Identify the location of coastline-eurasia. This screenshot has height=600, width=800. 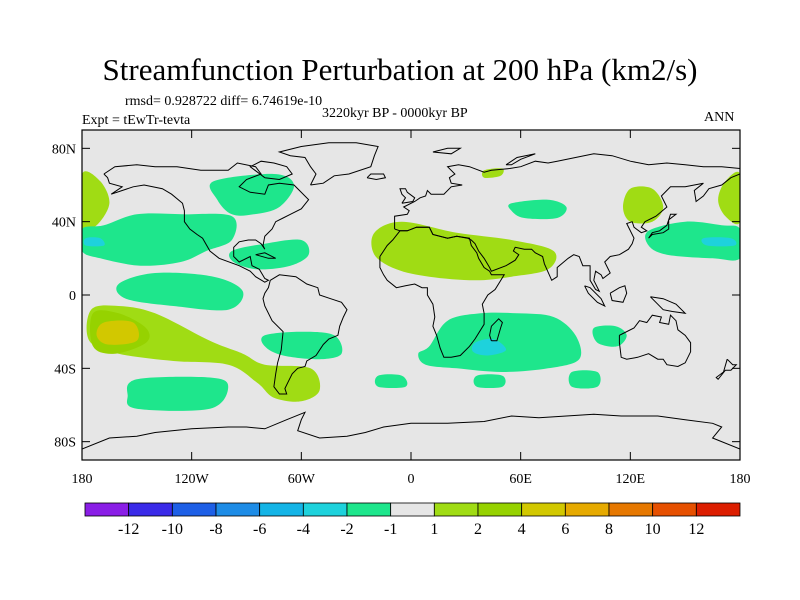
(567, 223).